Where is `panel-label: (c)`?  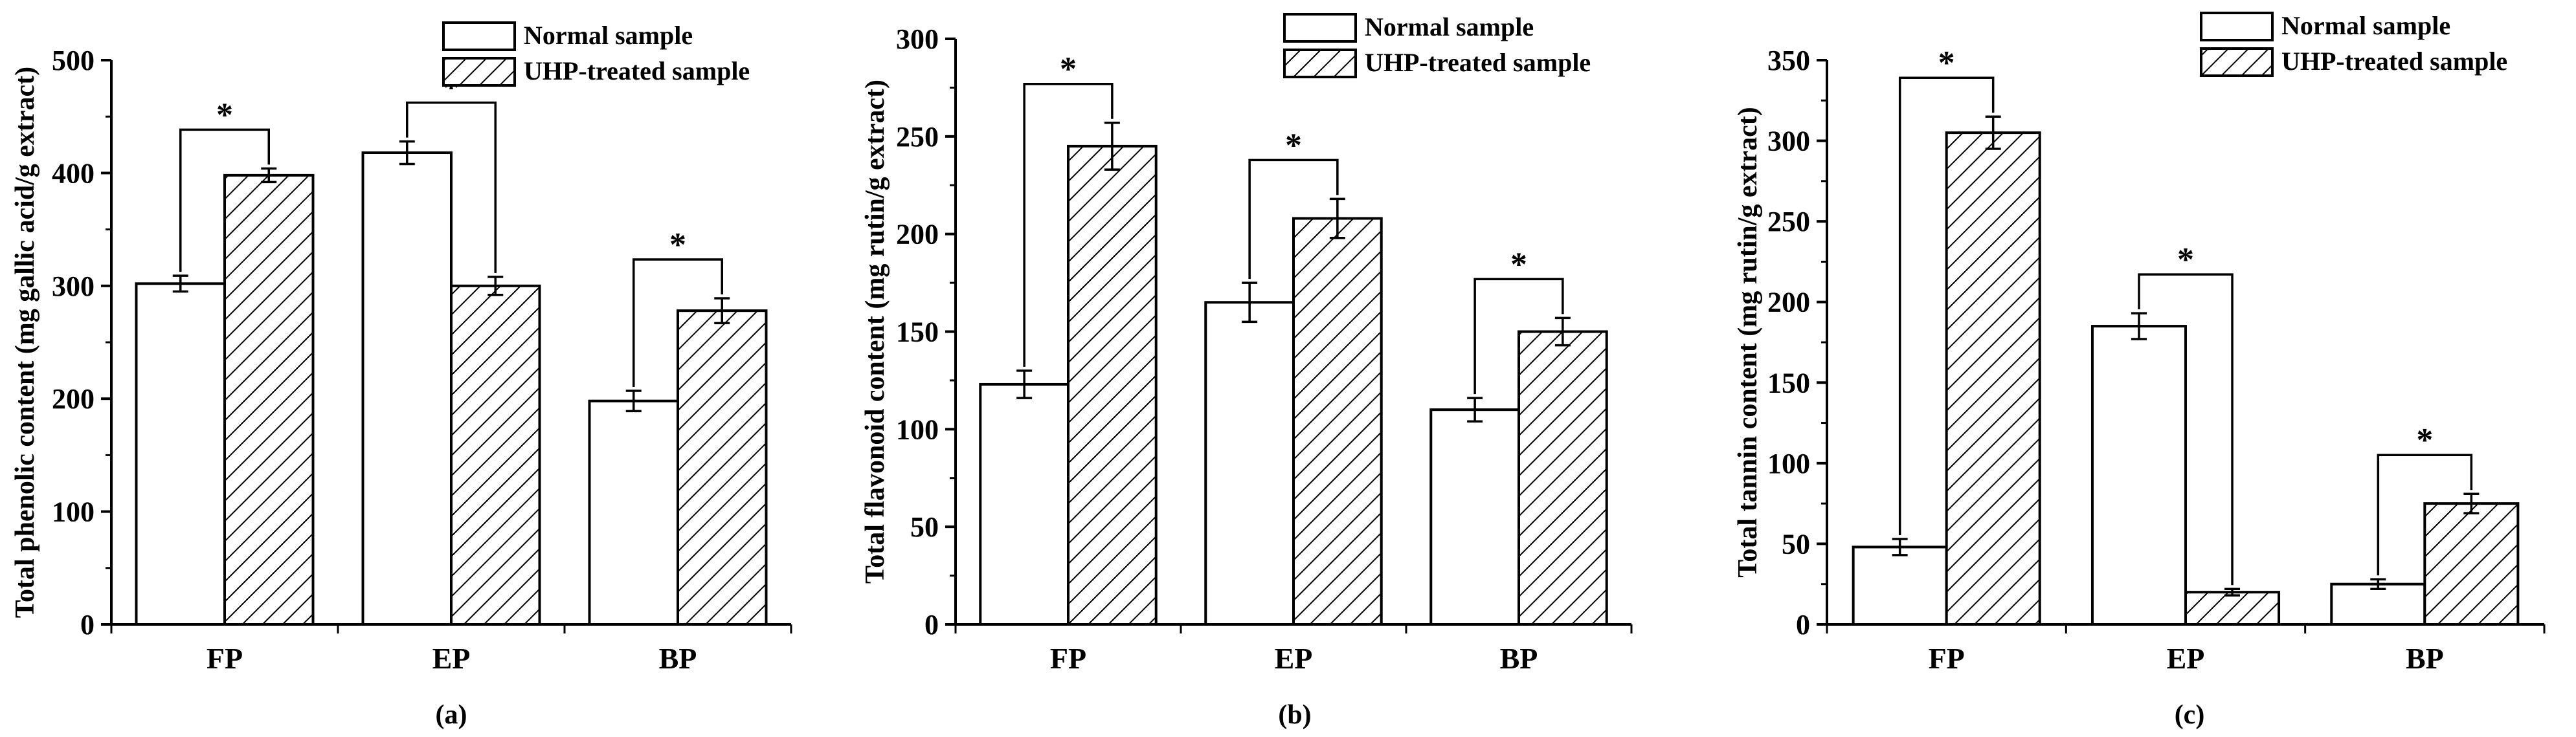
panel-label: (c) is located at coordinates (2190, 715).